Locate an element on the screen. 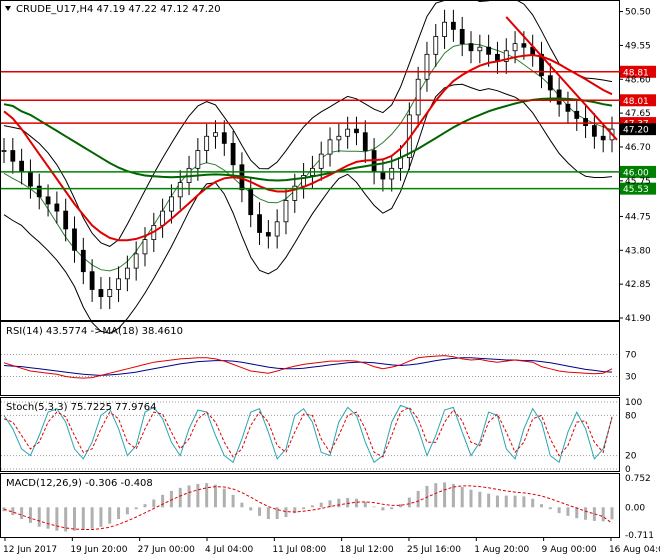  stoch-d-line is located at coordinates (308, 432).